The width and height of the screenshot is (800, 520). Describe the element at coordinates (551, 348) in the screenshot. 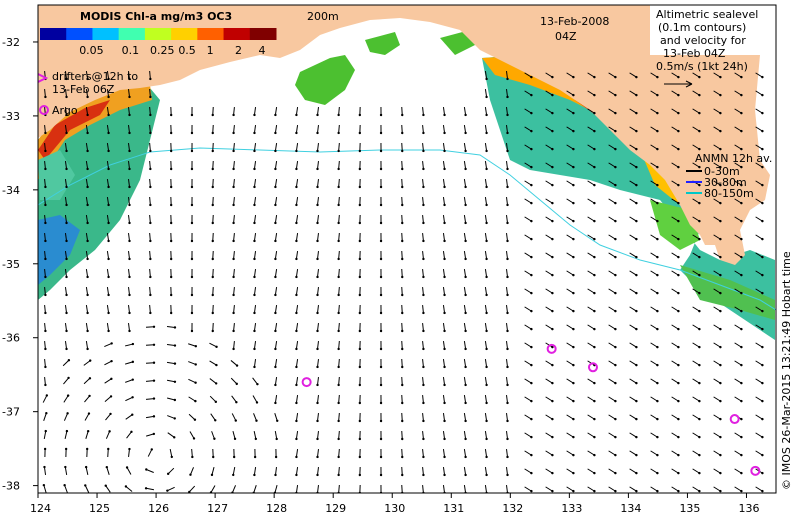

I see `argo-float` at that location.